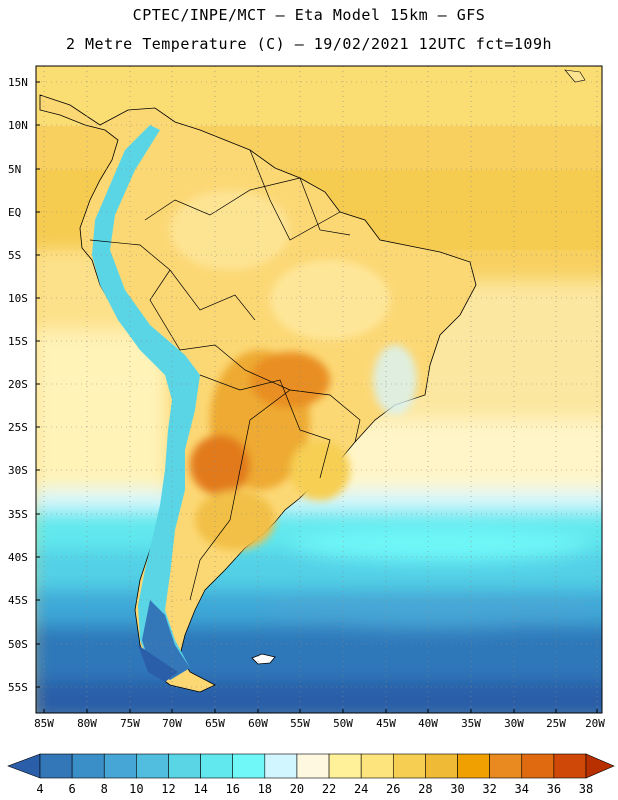 The width and height of the screenshot is (618, 800). What do you see at coordinates (15, 212) in the screenshot?
I see `lat-label: EQ` at bounding box center [15, 212].